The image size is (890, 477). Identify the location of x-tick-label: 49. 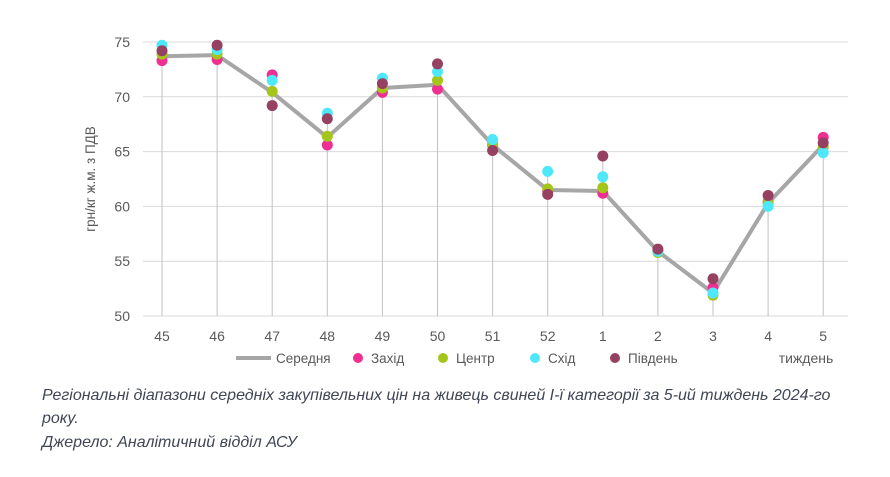
(383, 336).